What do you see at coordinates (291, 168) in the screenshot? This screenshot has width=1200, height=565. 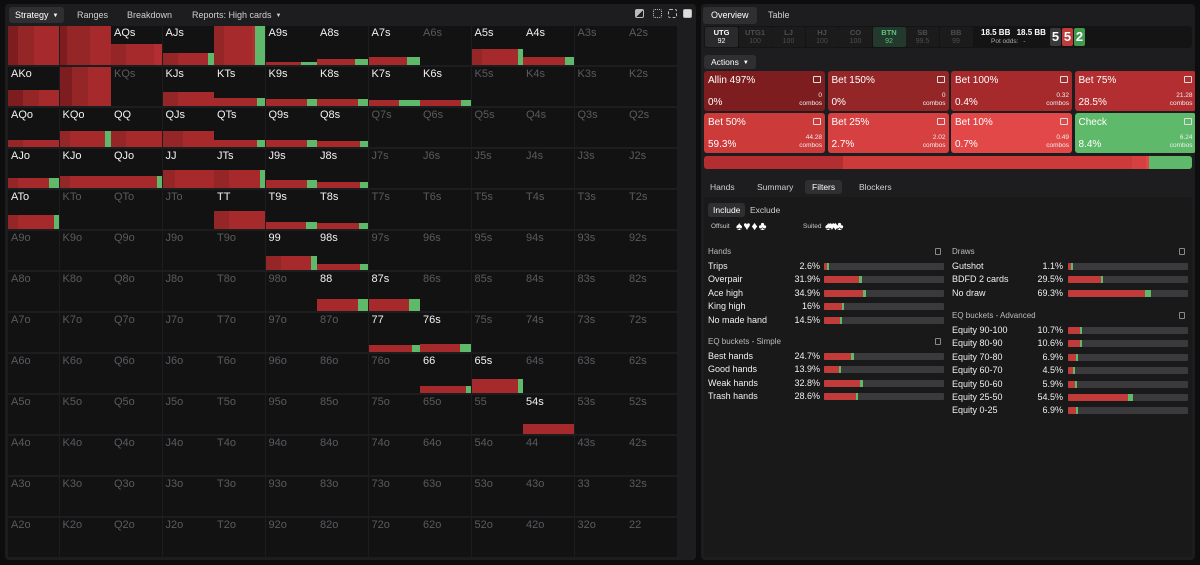 I see `hand-cell-J9s: J9s` at bounding box center [291, 168].